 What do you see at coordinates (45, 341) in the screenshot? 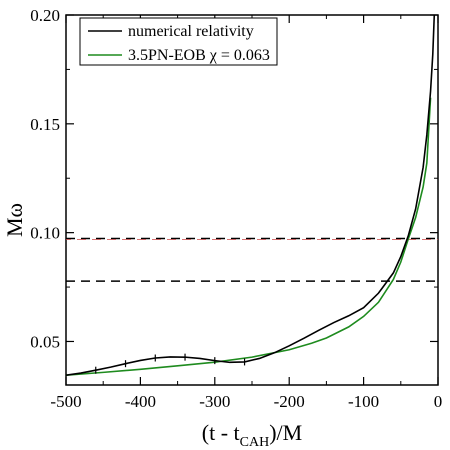
I see `y-tick-label: 0.05` at bounding box center [45, 341].